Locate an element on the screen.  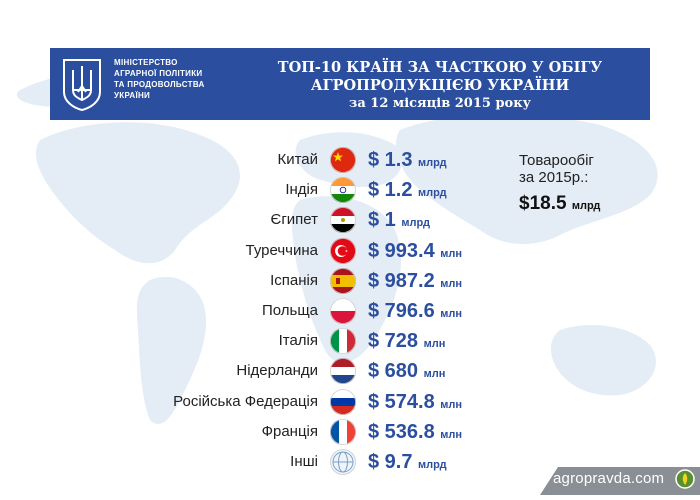
ministry-line-4: УКРАЇНИ is located at coordinates (132, 95).